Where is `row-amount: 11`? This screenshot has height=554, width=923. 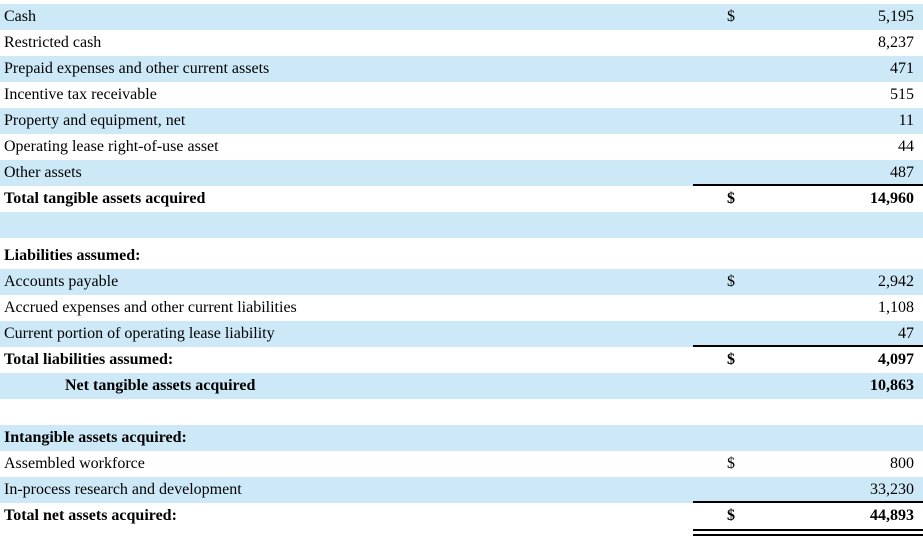
row-amount: 11 is located at coordinates (906, 120).